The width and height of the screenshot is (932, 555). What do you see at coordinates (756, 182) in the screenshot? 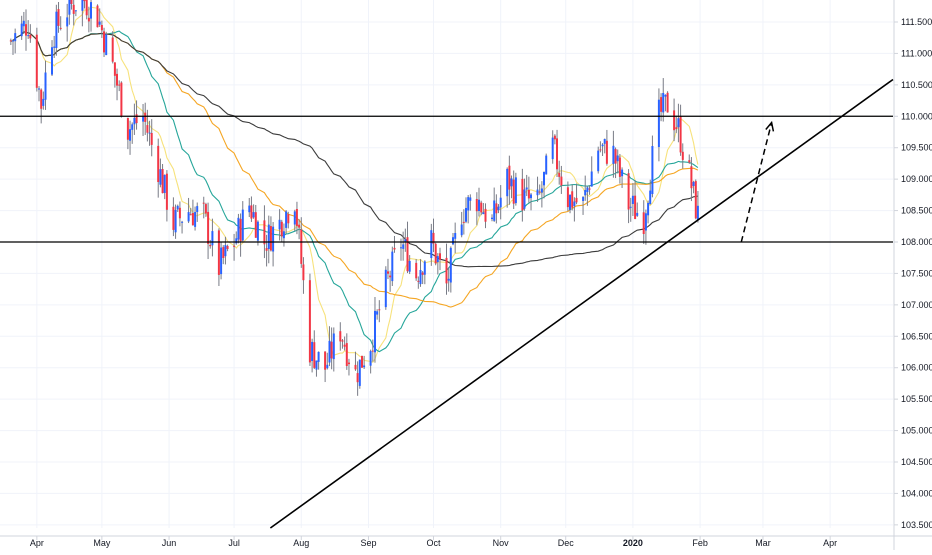
I see `projection-arrow-line` at bounding box center [756, 182].